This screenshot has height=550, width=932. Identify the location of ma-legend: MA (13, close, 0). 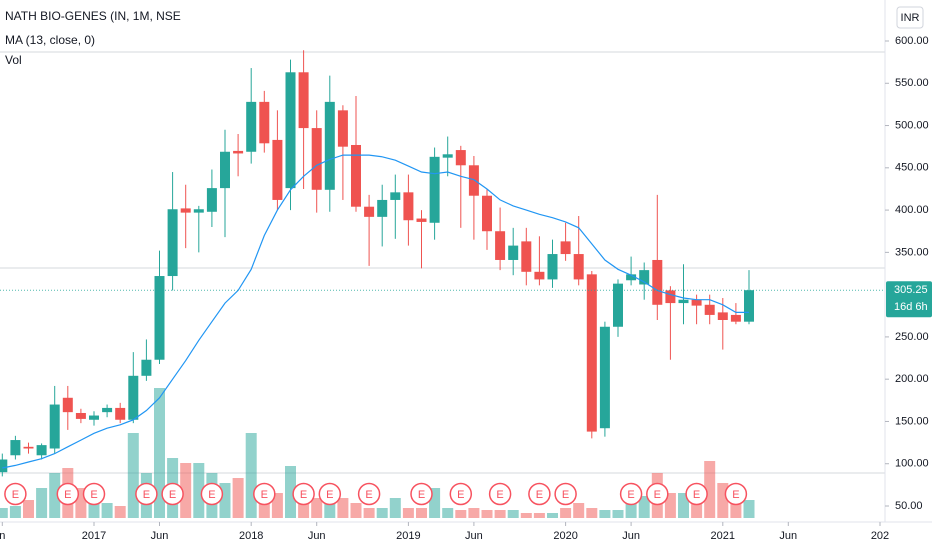
(50, 40).